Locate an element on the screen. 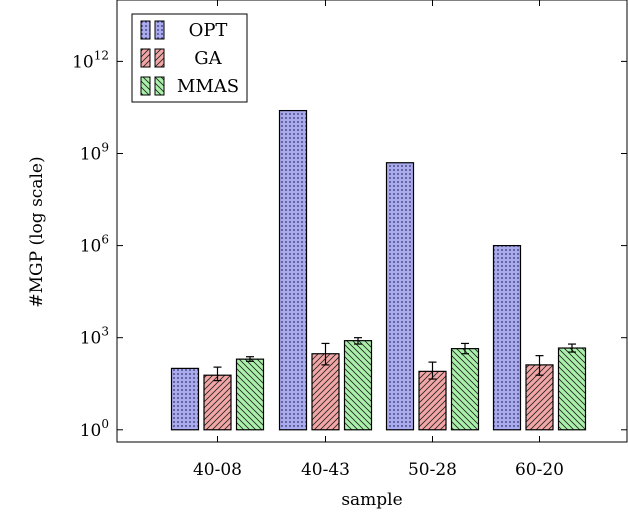 This screenshot has width=628, height=513. y-tick-exponent: 3 is located at coordinates (105, 332).